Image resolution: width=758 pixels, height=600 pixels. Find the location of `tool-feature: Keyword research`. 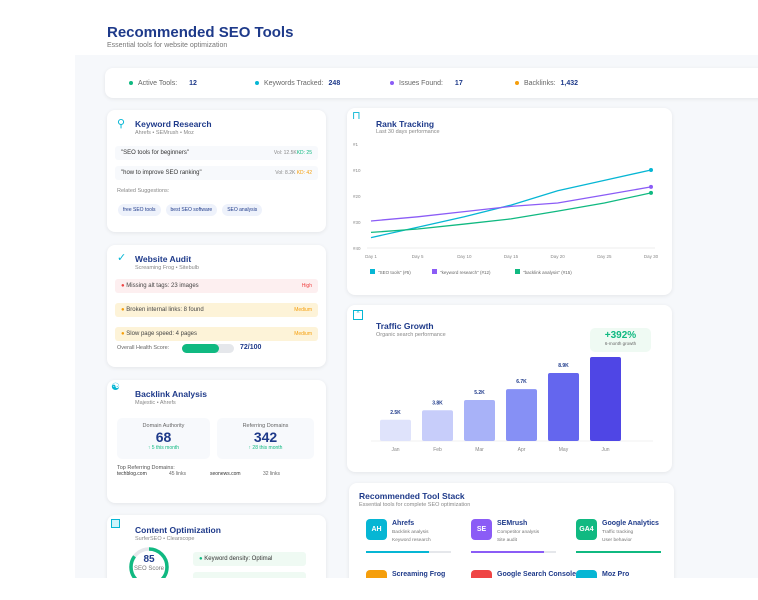

tool-feature: Keyword research is located at coordinates (411, 540).